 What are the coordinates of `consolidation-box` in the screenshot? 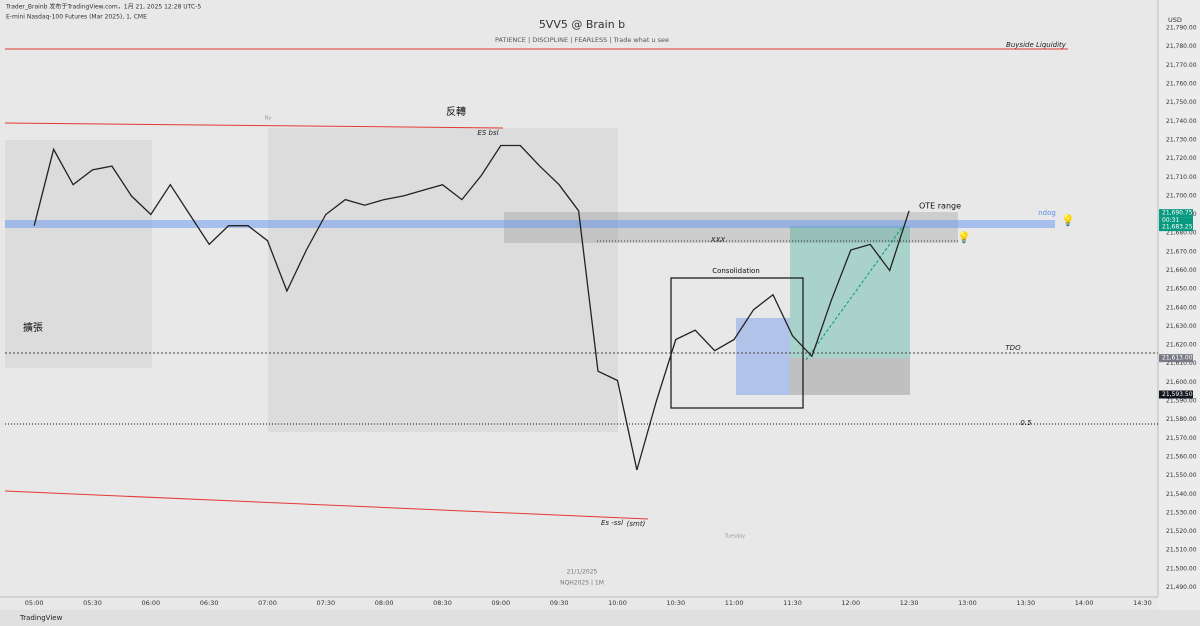 It's located at (737, 343).